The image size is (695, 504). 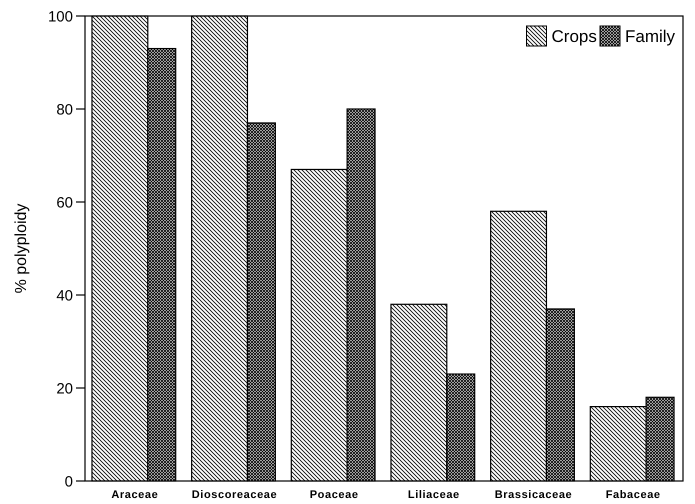 What do you see at coordinates (134, 495) in the screenshot?
I see `x-tick-label: Araceae` at bounding box center [134, 495].